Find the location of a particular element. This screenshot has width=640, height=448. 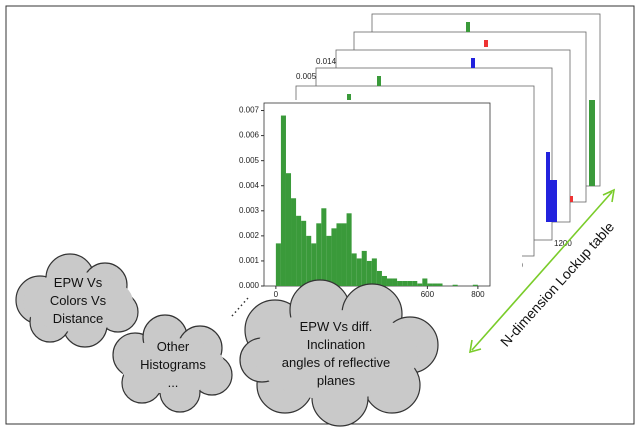

x-tick-label: 0 is located at coordinates (276, 294).